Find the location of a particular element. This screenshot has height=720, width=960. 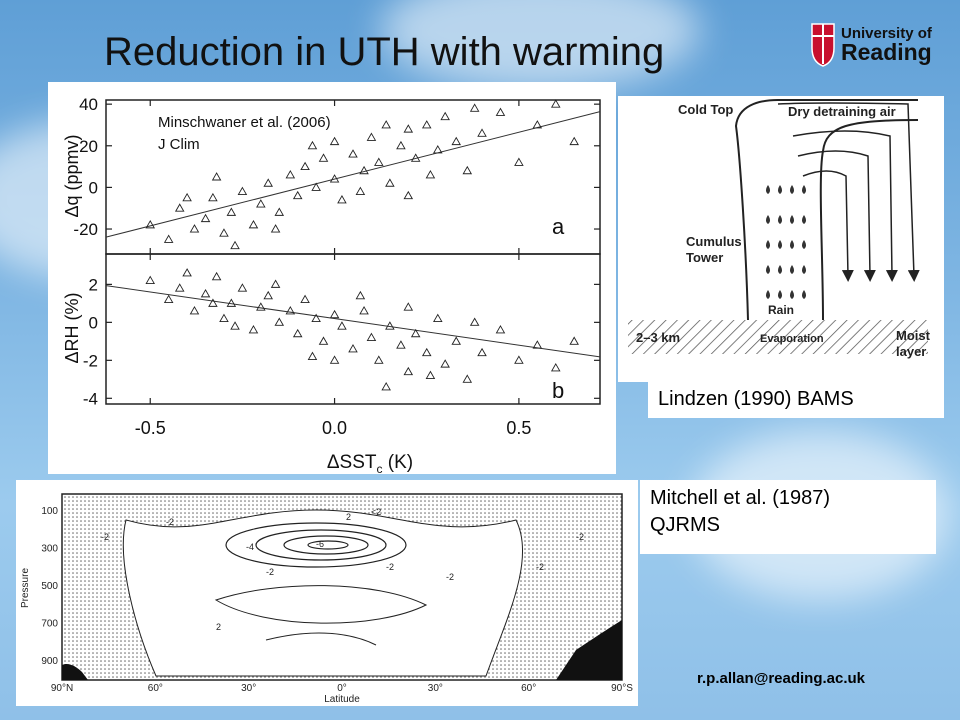

y-tick-label-a: -20 is located at coordinates (85, 229).